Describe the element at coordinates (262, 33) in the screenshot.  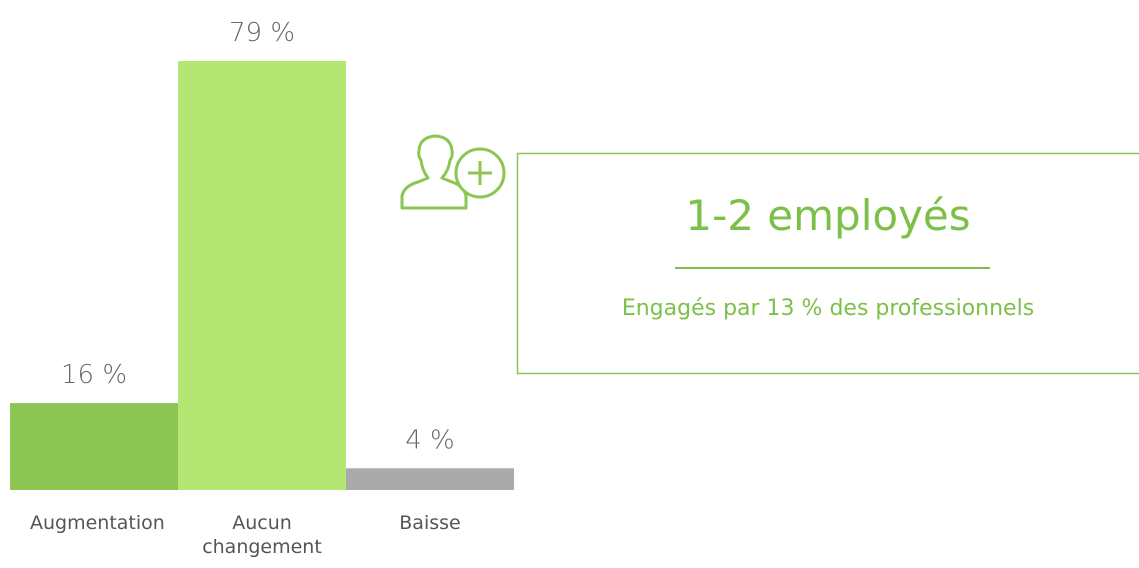
I see `value-label: 79 %` at that location.